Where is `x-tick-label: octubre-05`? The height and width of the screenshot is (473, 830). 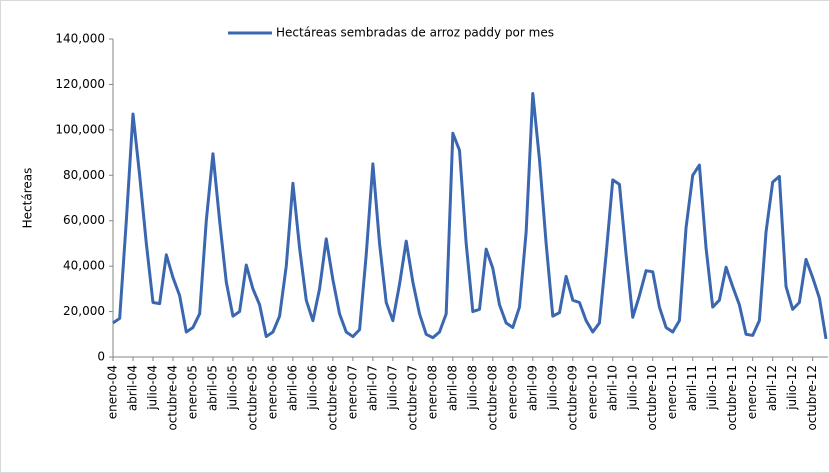
x-tick-label: octubre-05 is located at coordinates (252, 398).